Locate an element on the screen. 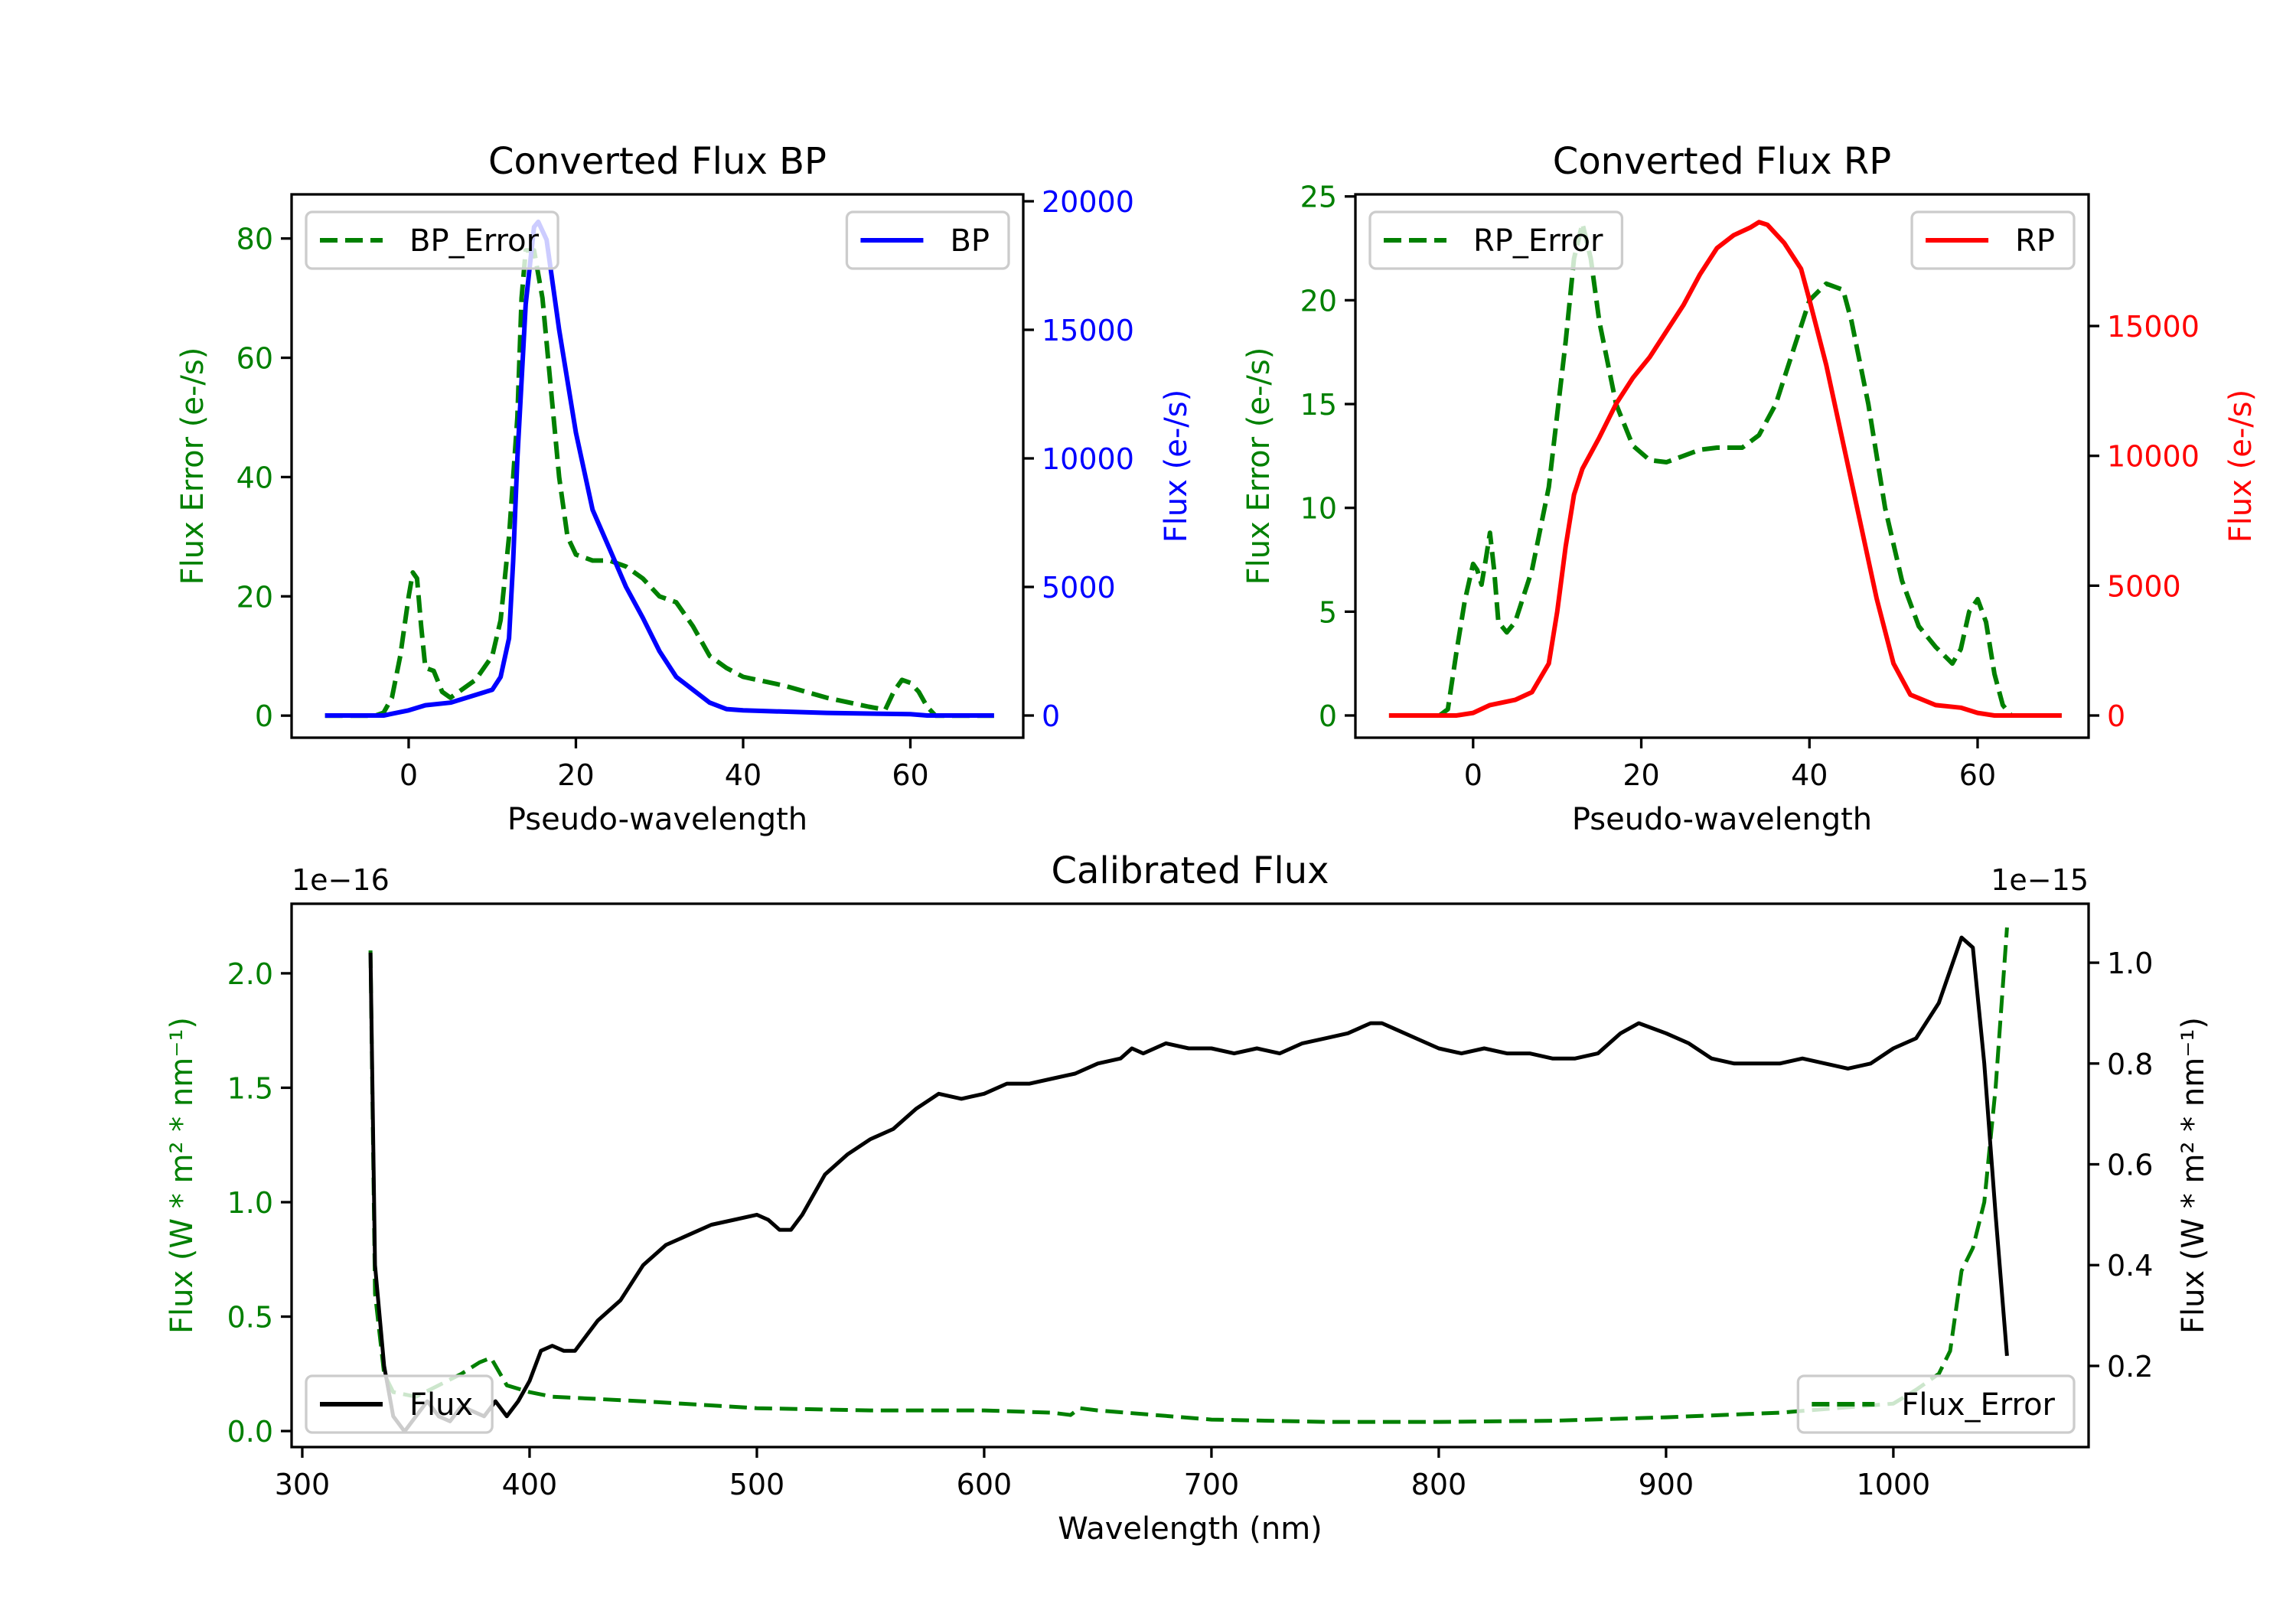  left-axis-tick-label: 0.5 is located at coordinates (250, 1318).